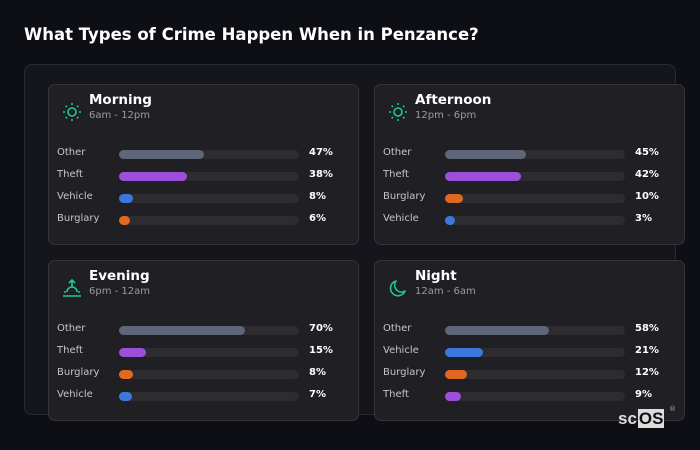 This screenshot has height=450, width=700. What do you see at coordinates (453, 100) in the screenshot?
I see `card-title: Afternoon` at bounding box center [453, 100].